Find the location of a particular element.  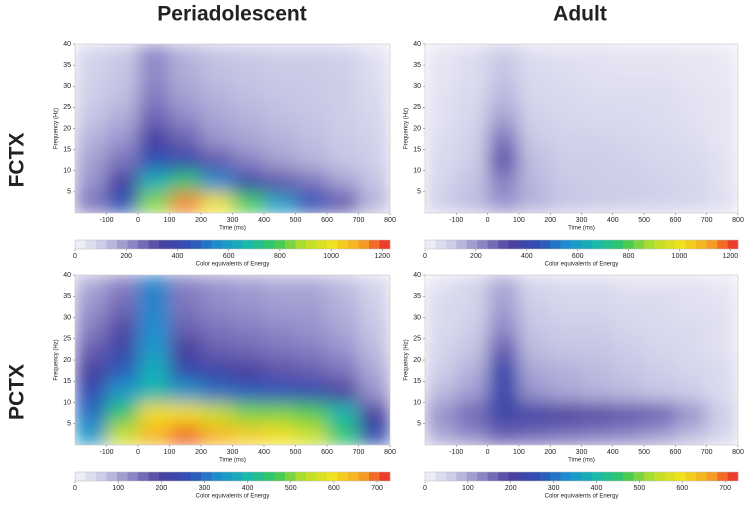

colorbar-frame is located at coordinates (232, 476).